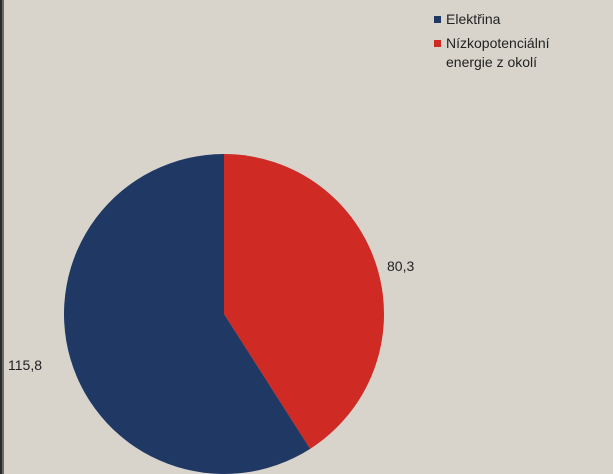 The height and width of the screenshot is (474, 613). Describe the element at coordinates (523, 19) in the screenshot. I see `legend-item-electricity: Elektřina` at that location.